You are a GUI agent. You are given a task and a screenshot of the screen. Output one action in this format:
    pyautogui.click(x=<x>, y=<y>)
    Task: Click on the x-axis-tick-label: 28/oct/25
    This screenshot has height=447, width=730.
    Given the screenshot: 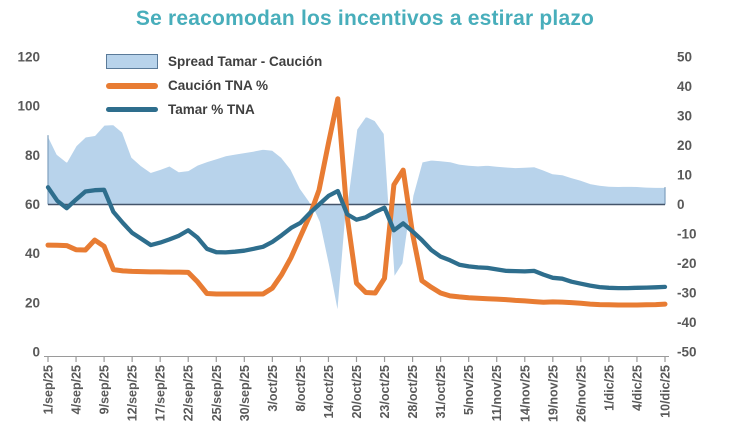 What is the action you would take?
    pyautogui.click(x=413, y=392)
    